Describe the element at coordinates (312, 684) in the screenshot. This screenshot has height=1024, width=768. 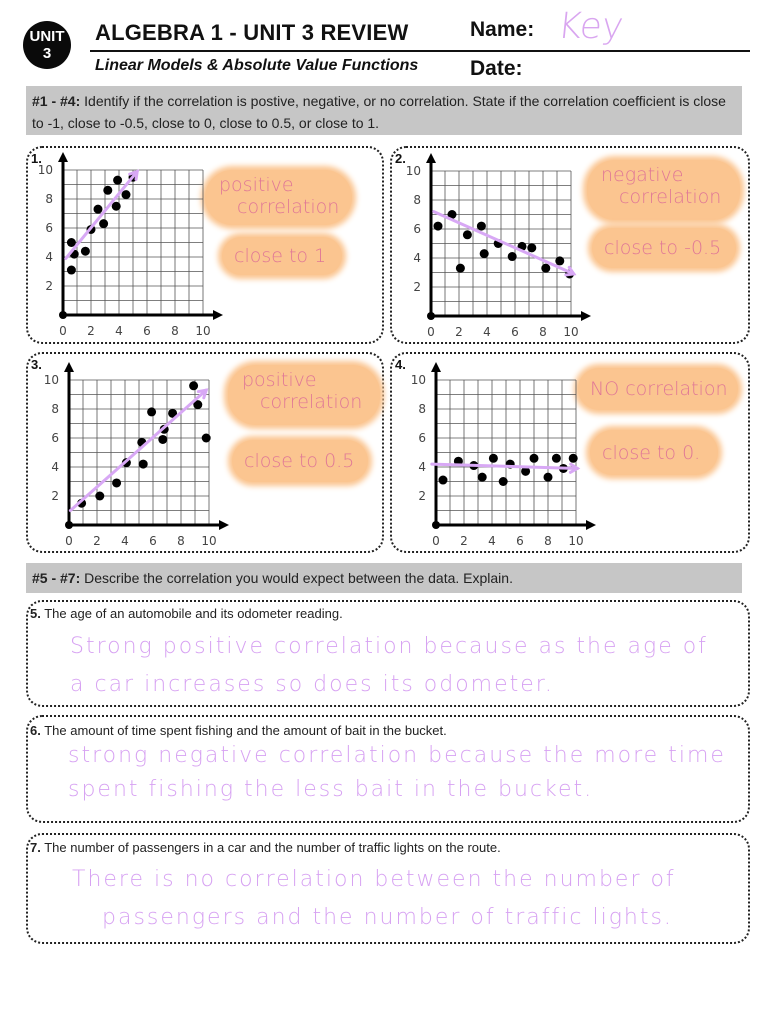
I see `answer-line: a car increases so does its odometer.` at that location.